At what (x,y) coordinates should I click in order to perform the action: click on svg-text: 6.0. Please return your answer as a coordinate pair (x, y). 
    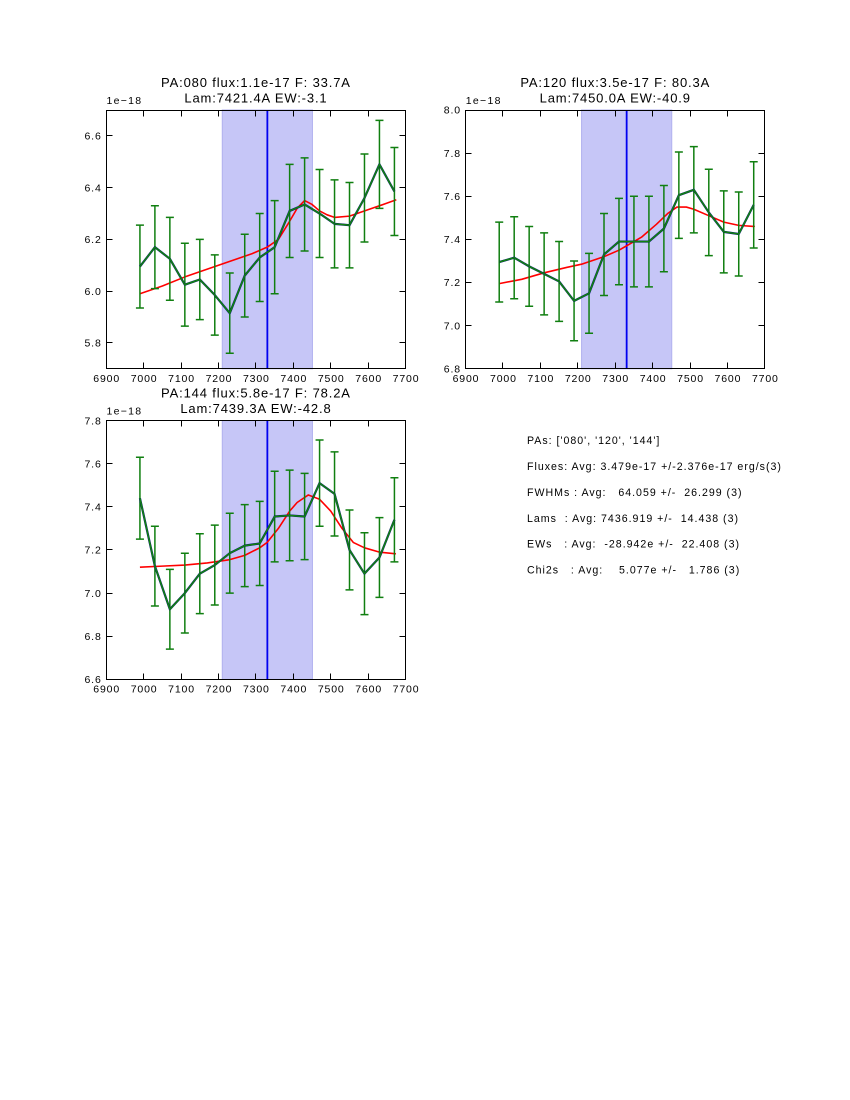
    Looking at the image, I should click on (92, 292).